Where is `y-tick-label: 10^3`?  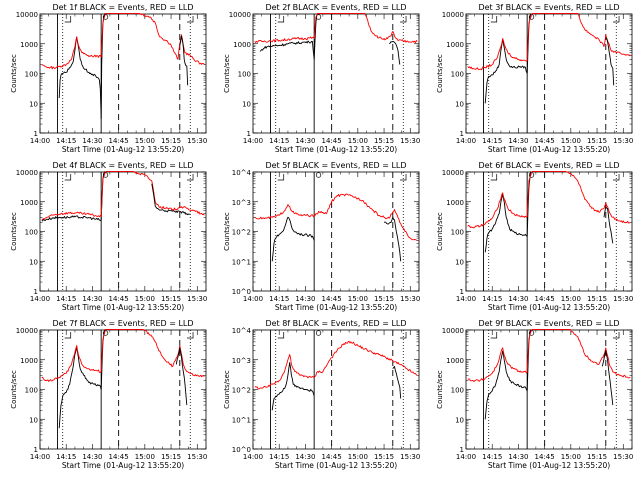 y-tick-label: 10^3 is located at coordinates (241, 361).